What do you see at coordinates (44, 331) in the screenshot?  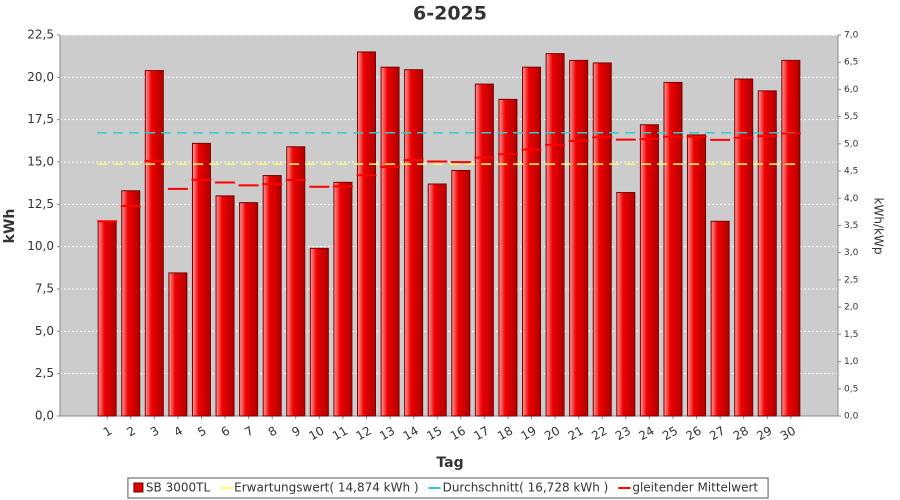 I see `y-tick-label: 5,0` at bounding box center [44, 331].